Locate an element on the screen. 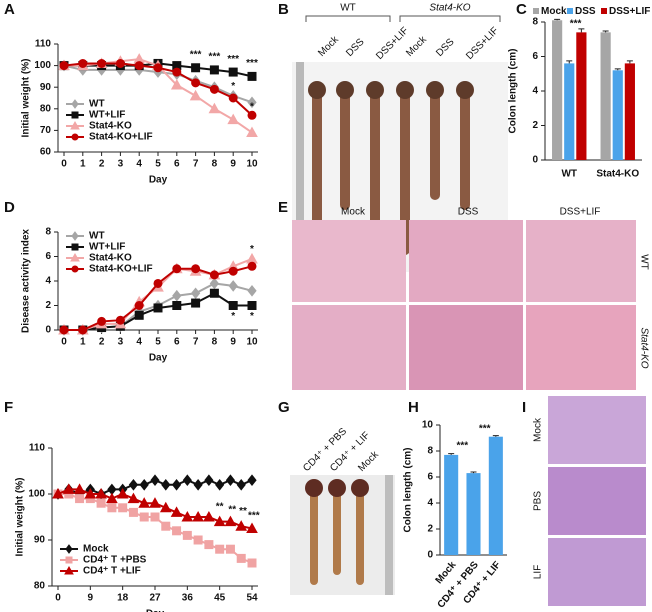  legend-label: CD4⁺ T +PBS is located at coordinates (115, 560).